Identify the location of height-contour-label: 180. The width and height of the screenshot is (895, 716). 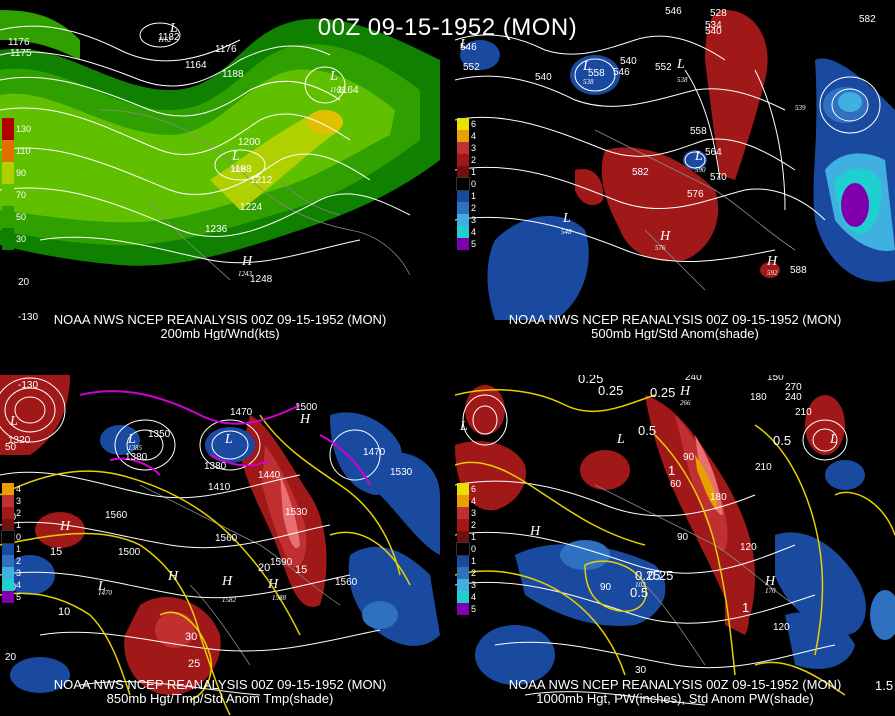
(718, 497).